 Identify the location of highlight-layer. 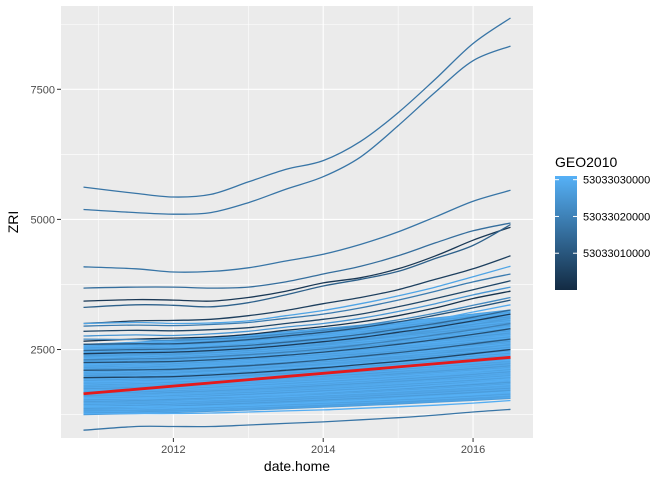
(297, 375).